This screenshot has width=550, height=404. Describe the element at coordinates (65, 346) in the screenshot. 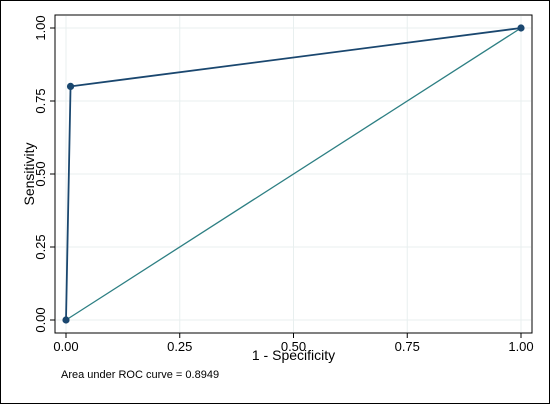

I see `x-tick-label: 0.00` at that location.